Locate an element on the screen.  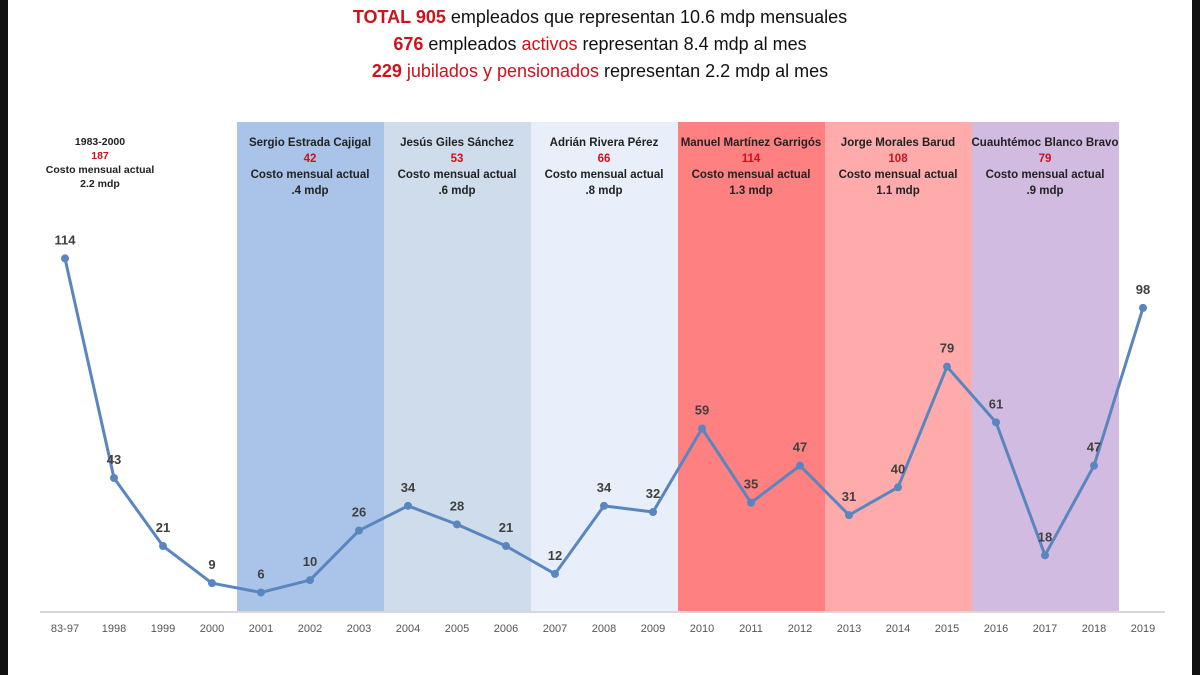
data-label: 40 is located at coordinates (898, 468).